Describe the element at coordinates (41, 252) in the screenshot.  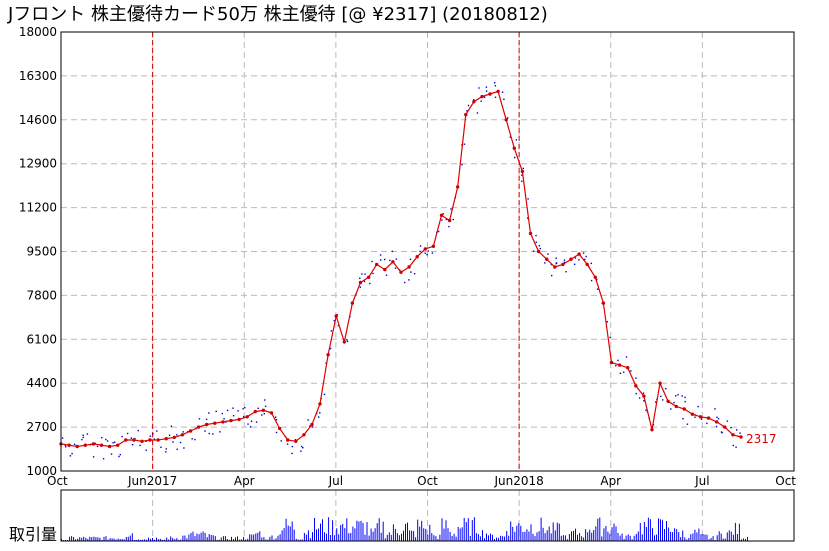
I see `y-tick-label: 9500` at that location.